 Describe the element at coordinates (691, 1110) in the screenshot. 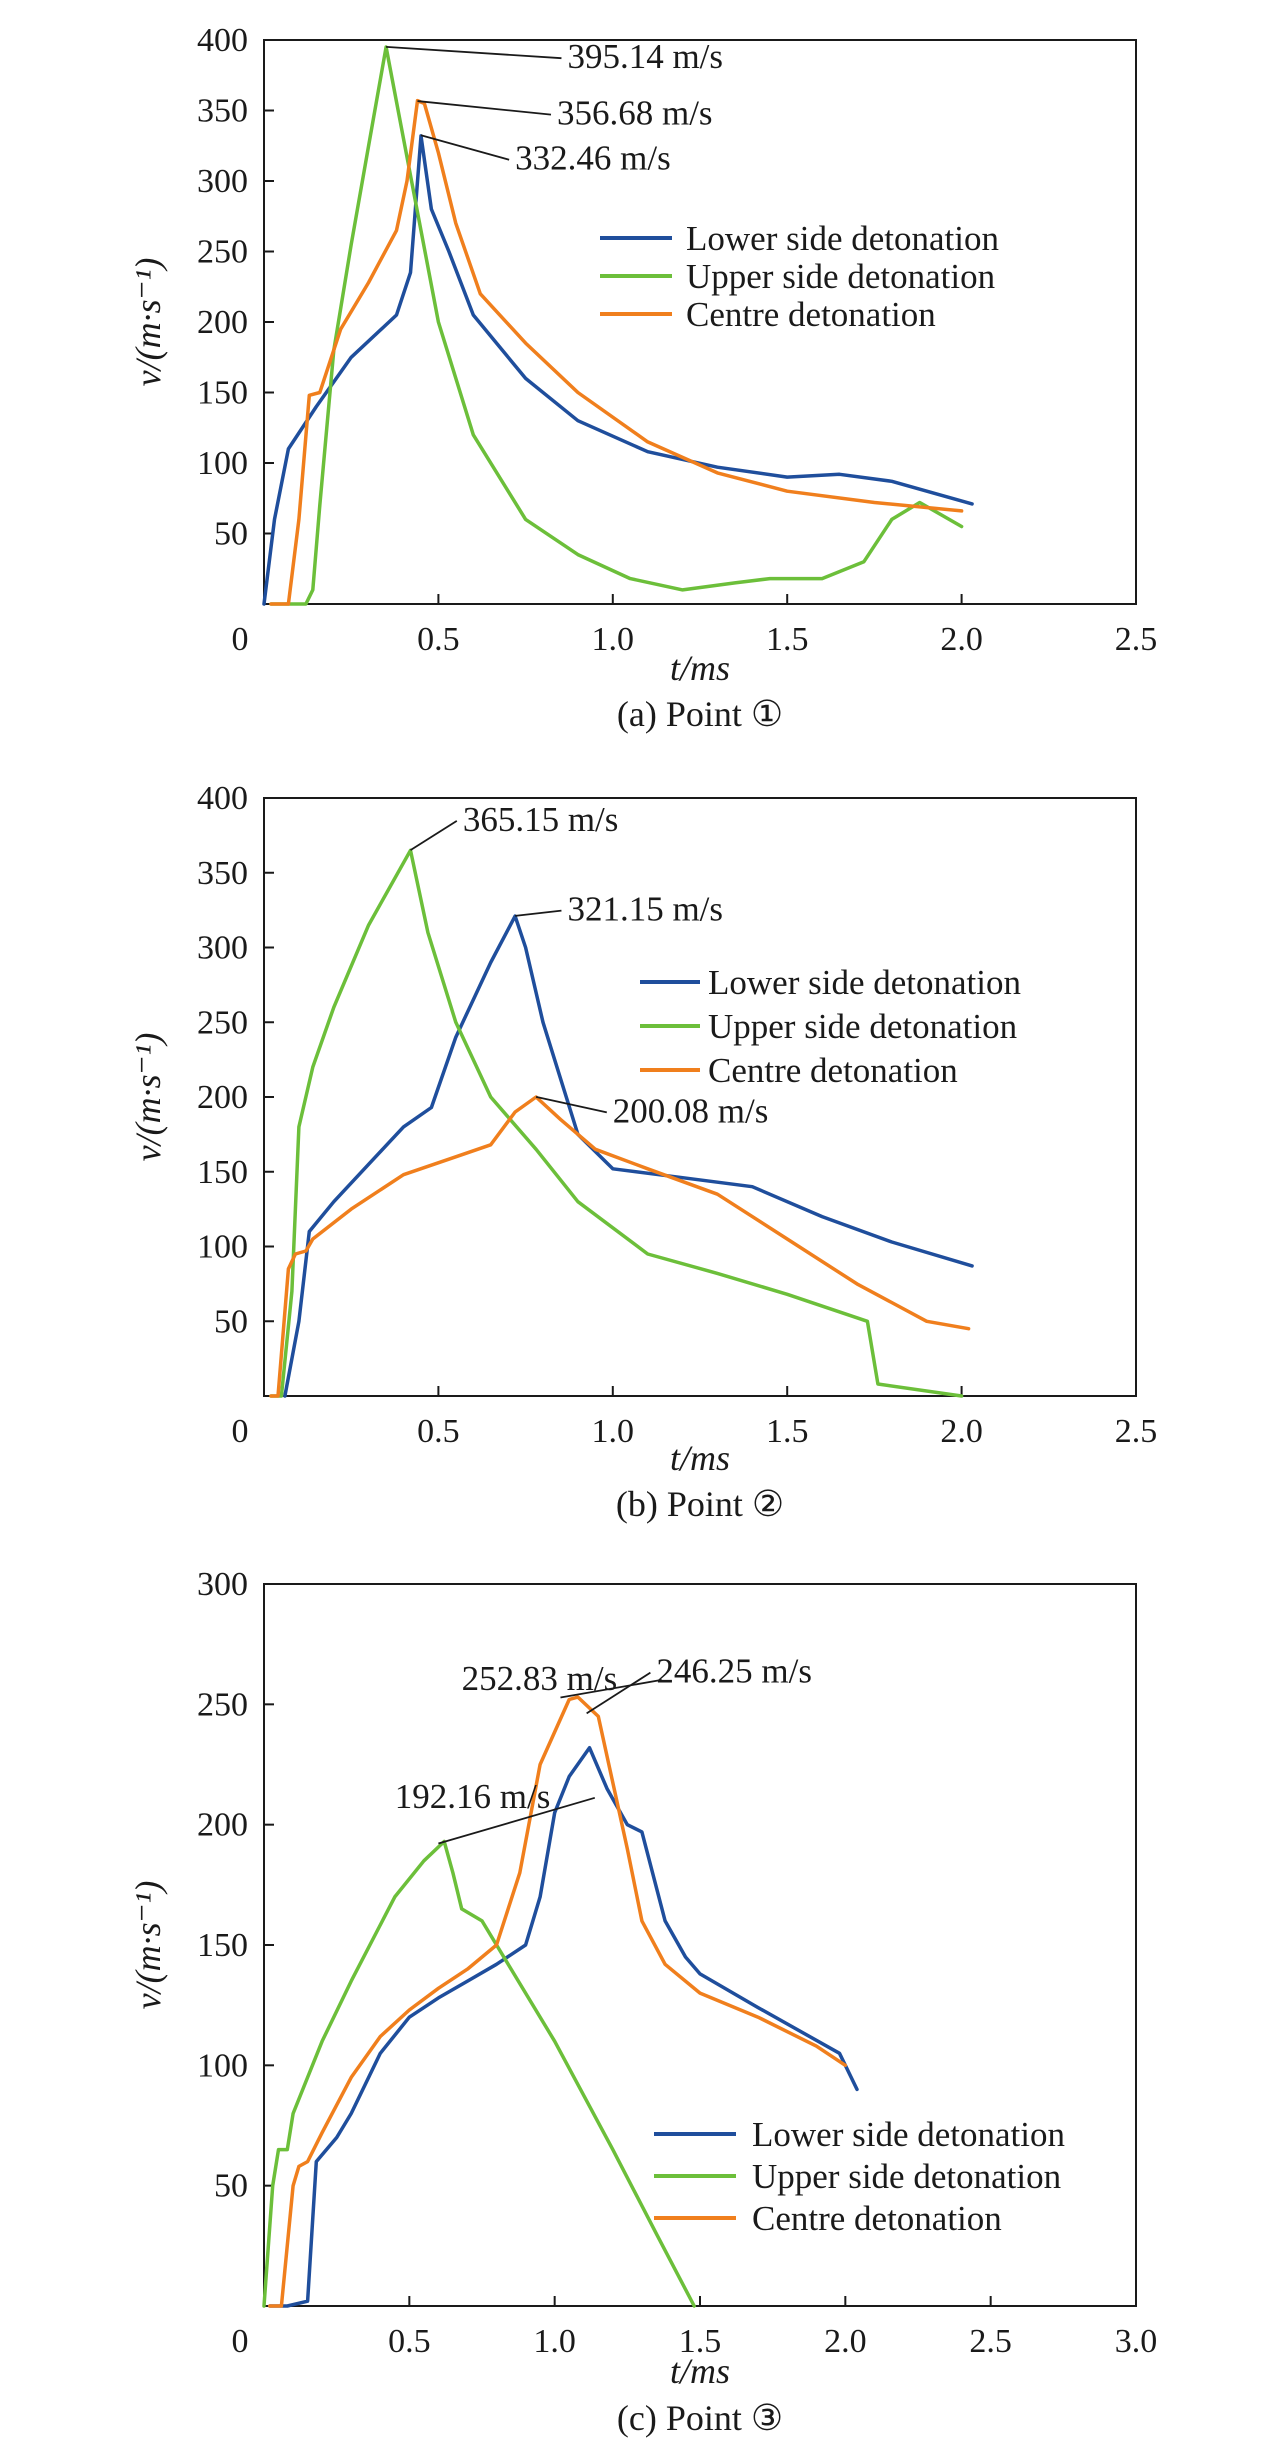

I see `peak-annotation: 200.08 m/s` at that location.